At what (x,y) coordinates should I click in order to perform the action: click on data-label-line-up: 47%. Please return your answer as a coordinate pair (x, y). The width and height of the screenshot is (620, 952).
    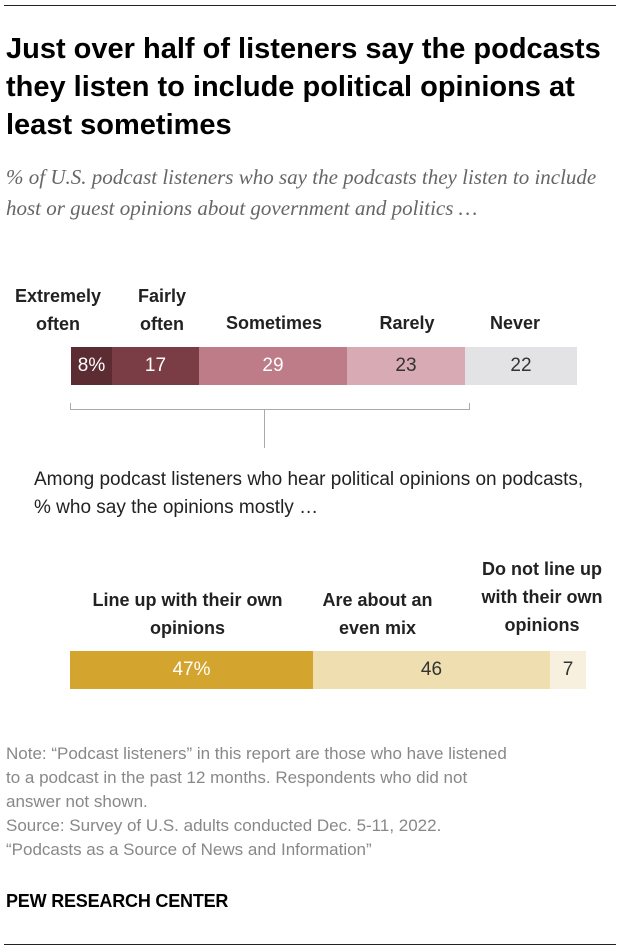
    Looking at the image, I should click on (191, 669).